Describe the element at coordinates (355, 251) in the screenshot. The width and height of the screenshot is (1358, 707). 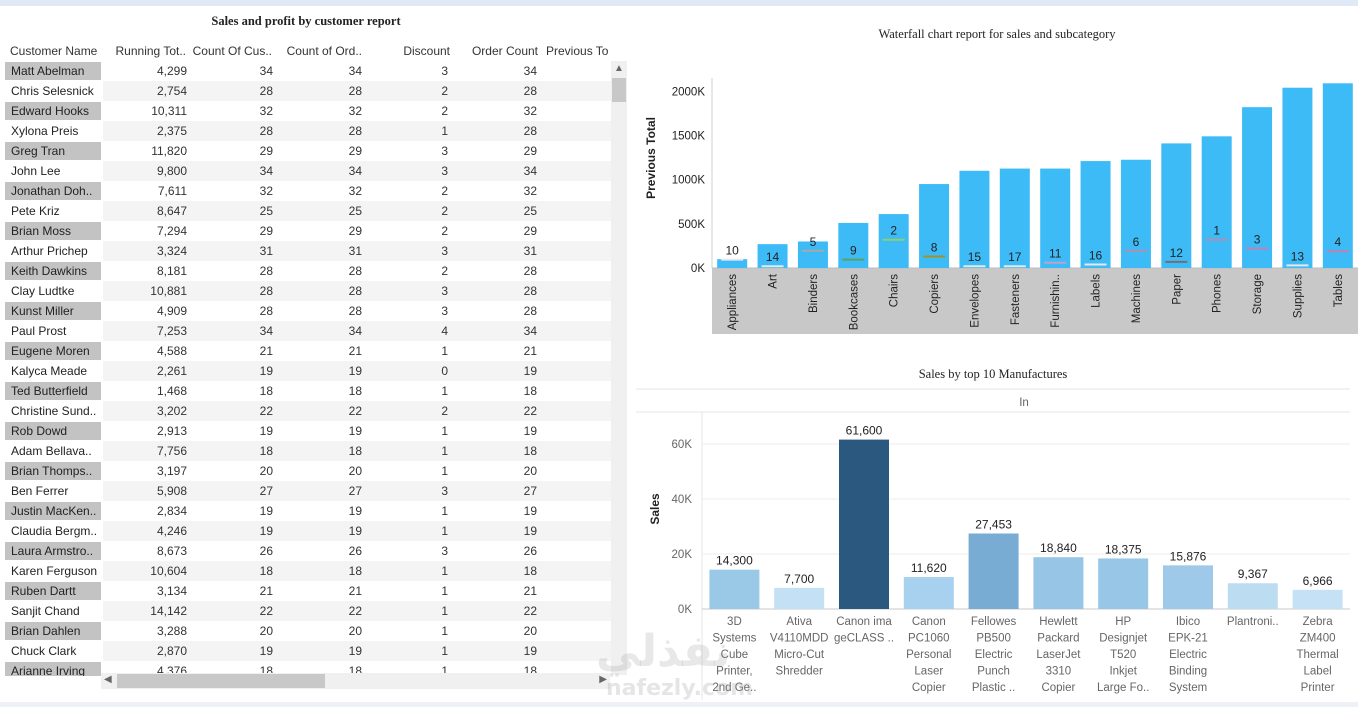
I see `table-cell: 31` at that location.